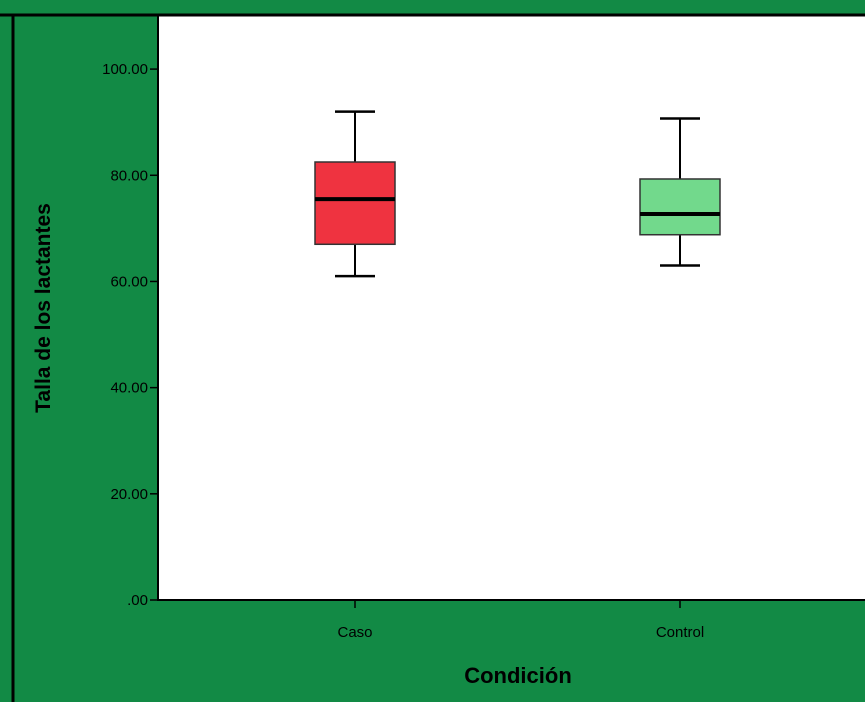  What do you see at coordinates (354, 632) in the screenshot?
I see `x-tick-label: Caso` at bounding box center [354, 632].